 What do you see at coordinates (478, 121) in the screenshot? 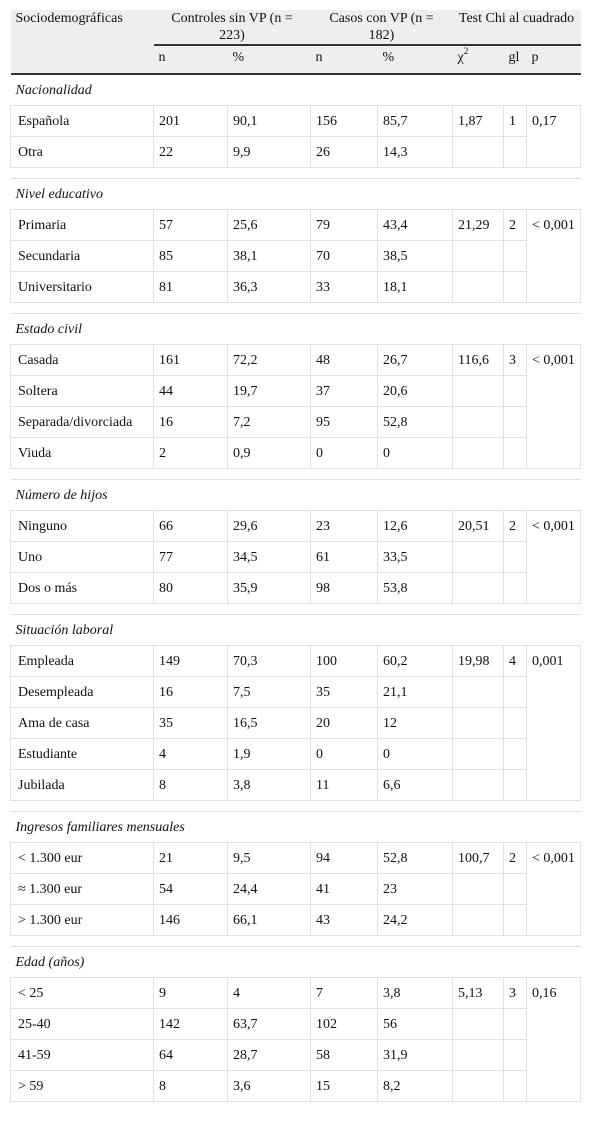
I see `chi-value: 1,87` at bounding box center [478, 121].